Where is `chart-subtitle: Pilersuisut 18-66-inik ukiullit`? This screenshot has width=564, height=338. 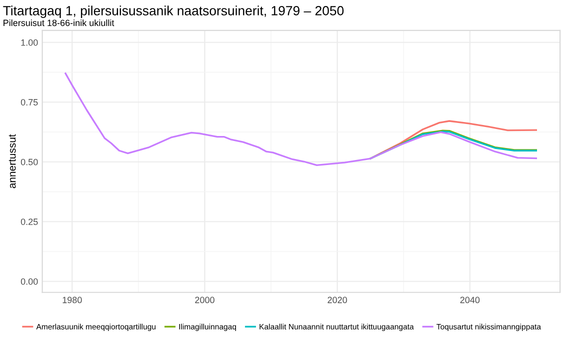
chart-subtitle: Pilersuisut 18-66-inik ukiullit is located at coordinates (59, 22).